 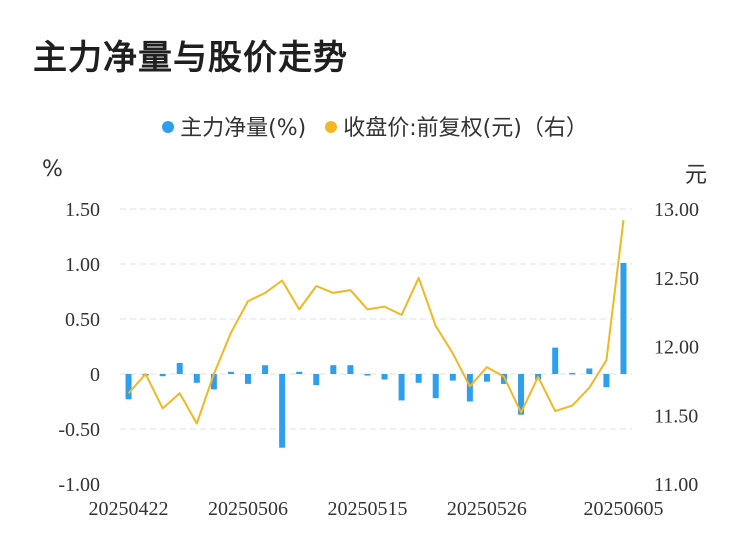 I want to click on left-axis-tick-label: -1.00, so click(x=79, y=485).